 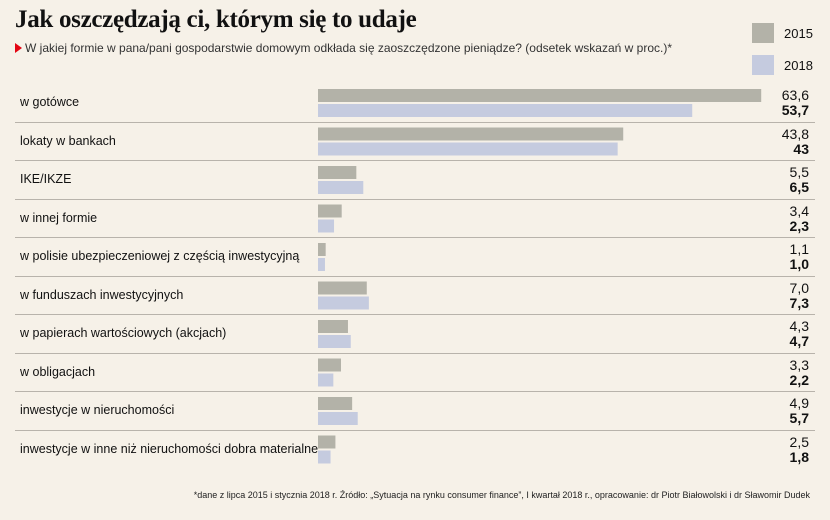 I want to click on category-label: w gotówce, so click(x=50, y=102).